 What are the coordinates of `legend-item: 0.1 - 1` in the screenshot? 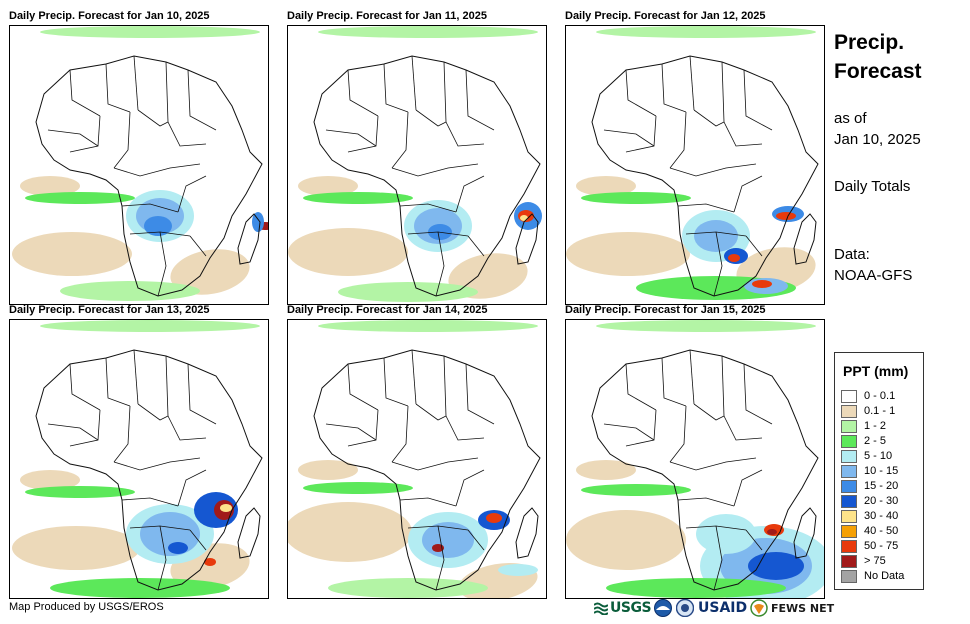 It's located at (881, 411).